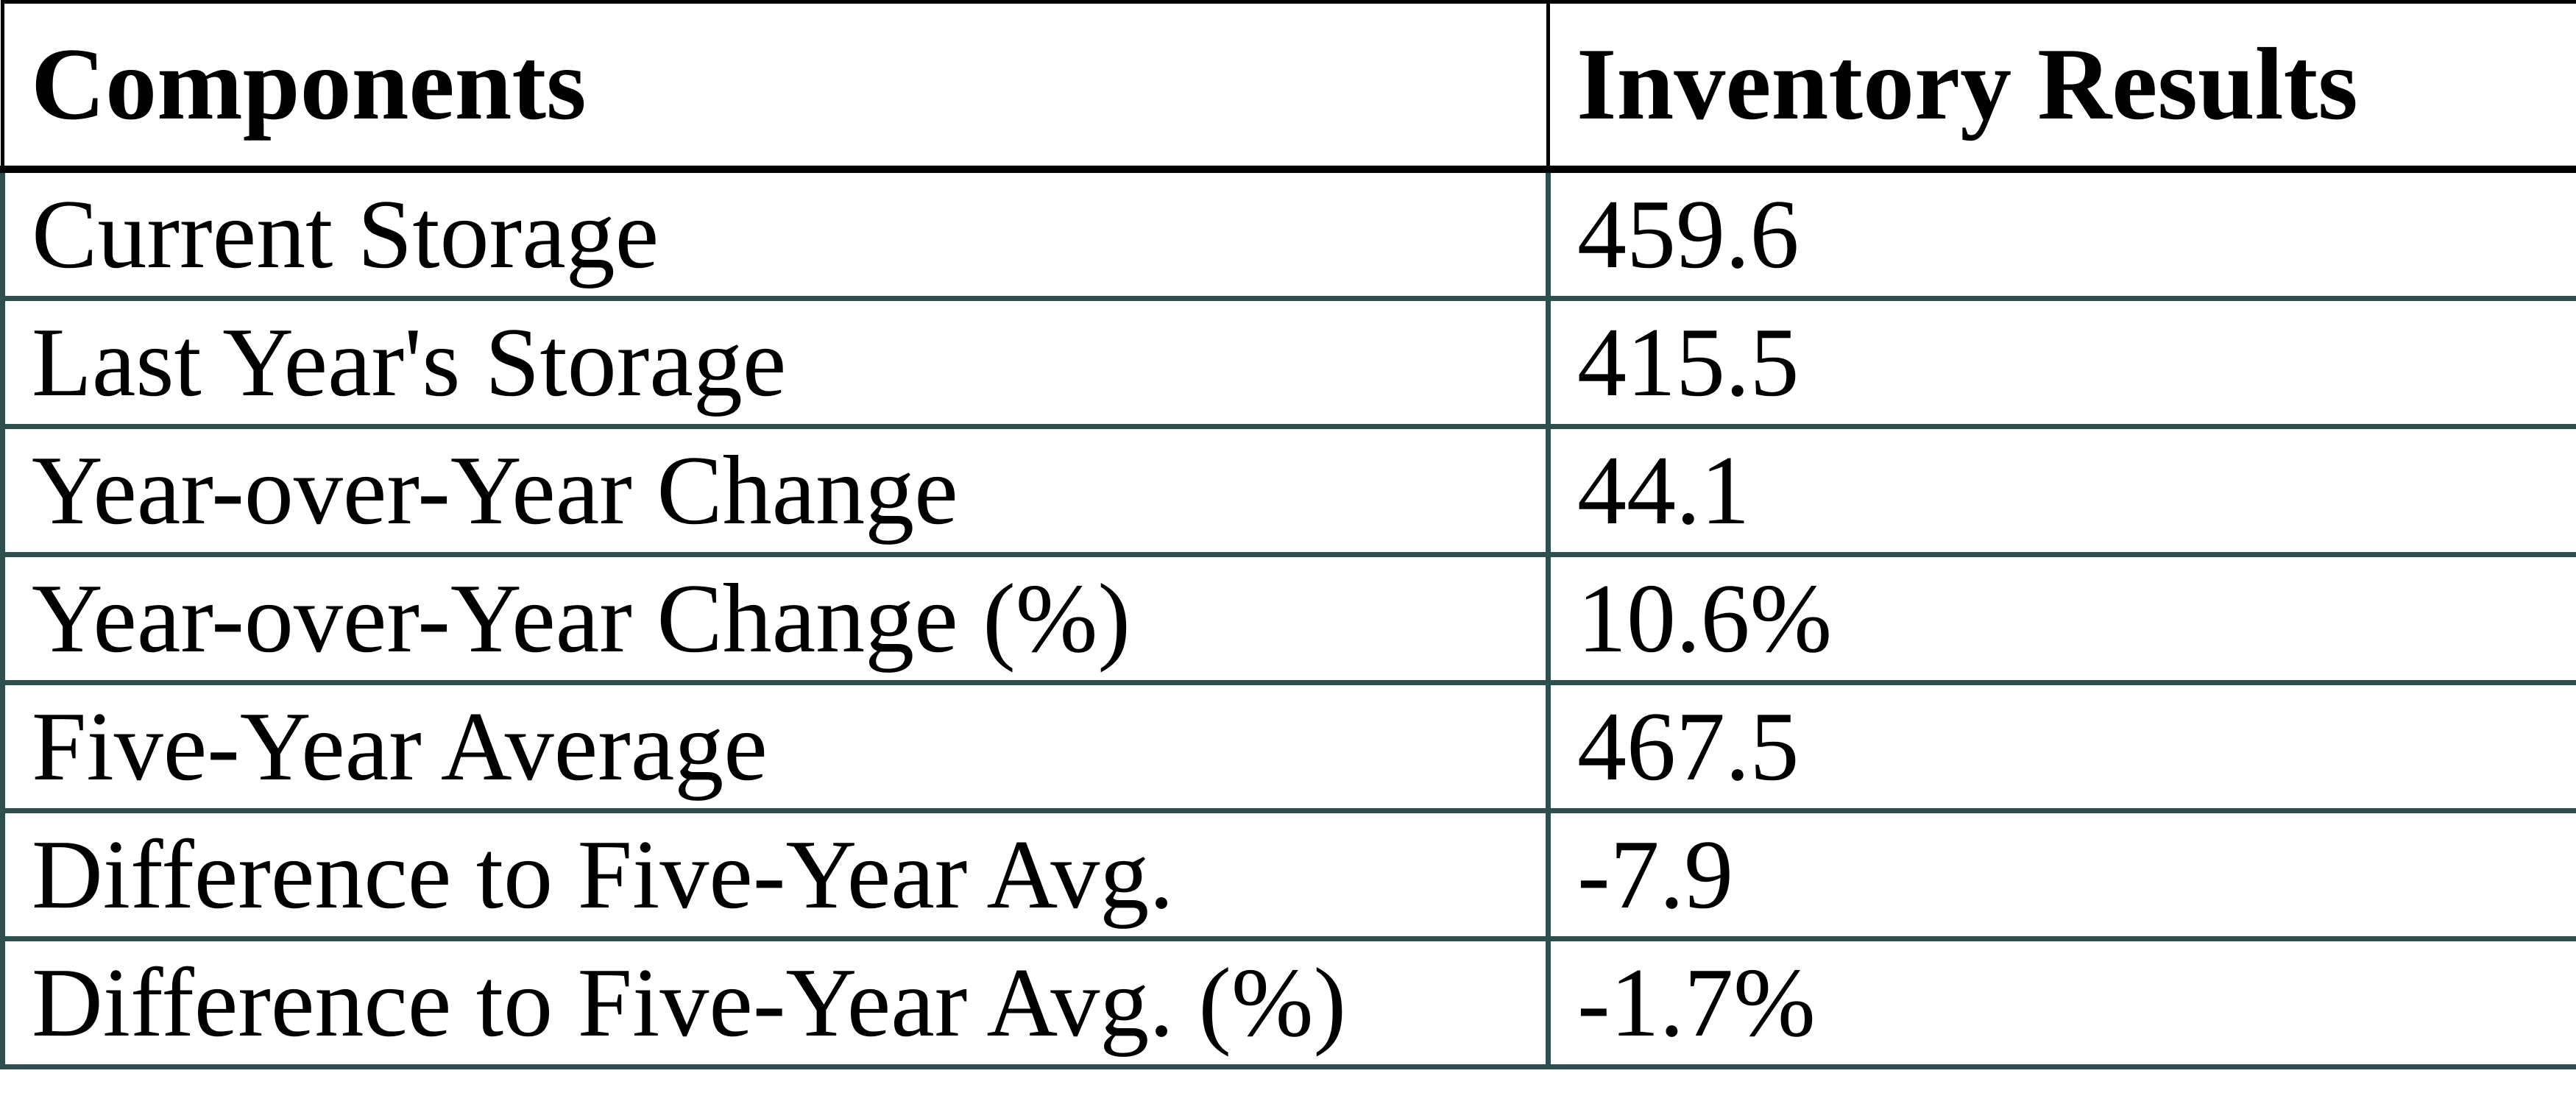 This screenshot has height=1104, width=2576. What do you see at coordinates (775, 618) in the screenshot?
I see `component-cell: Year-over-Year Change (%)` at bounding box center [775, 618].